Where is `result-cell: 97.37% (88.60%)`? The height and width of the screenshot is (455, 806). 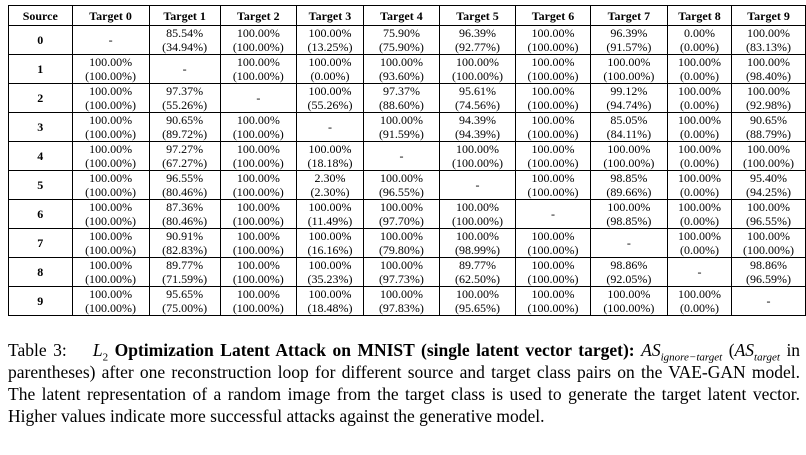 result-cell: 97.37% (88.60%) is located at coordinates (401, 98).